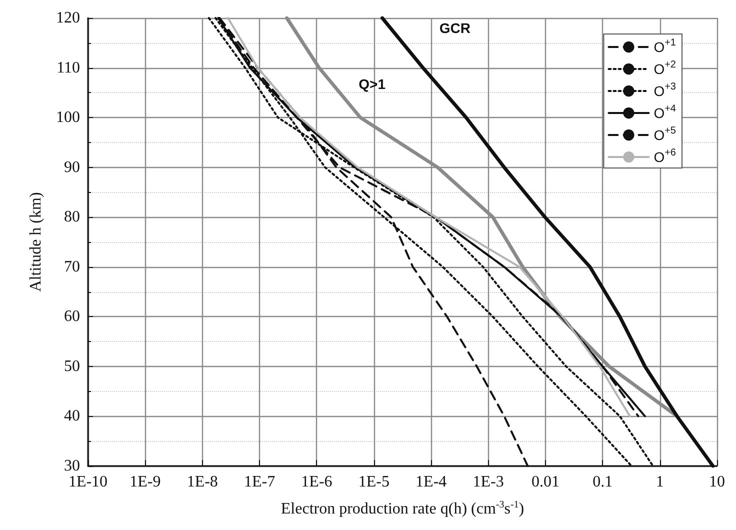 The width and height of the screenshot is (736, 530). What do you see at coordinates (68, 67) in the screenshot?
I see `y-tick-label: 110` at bounding box center [68, 67].